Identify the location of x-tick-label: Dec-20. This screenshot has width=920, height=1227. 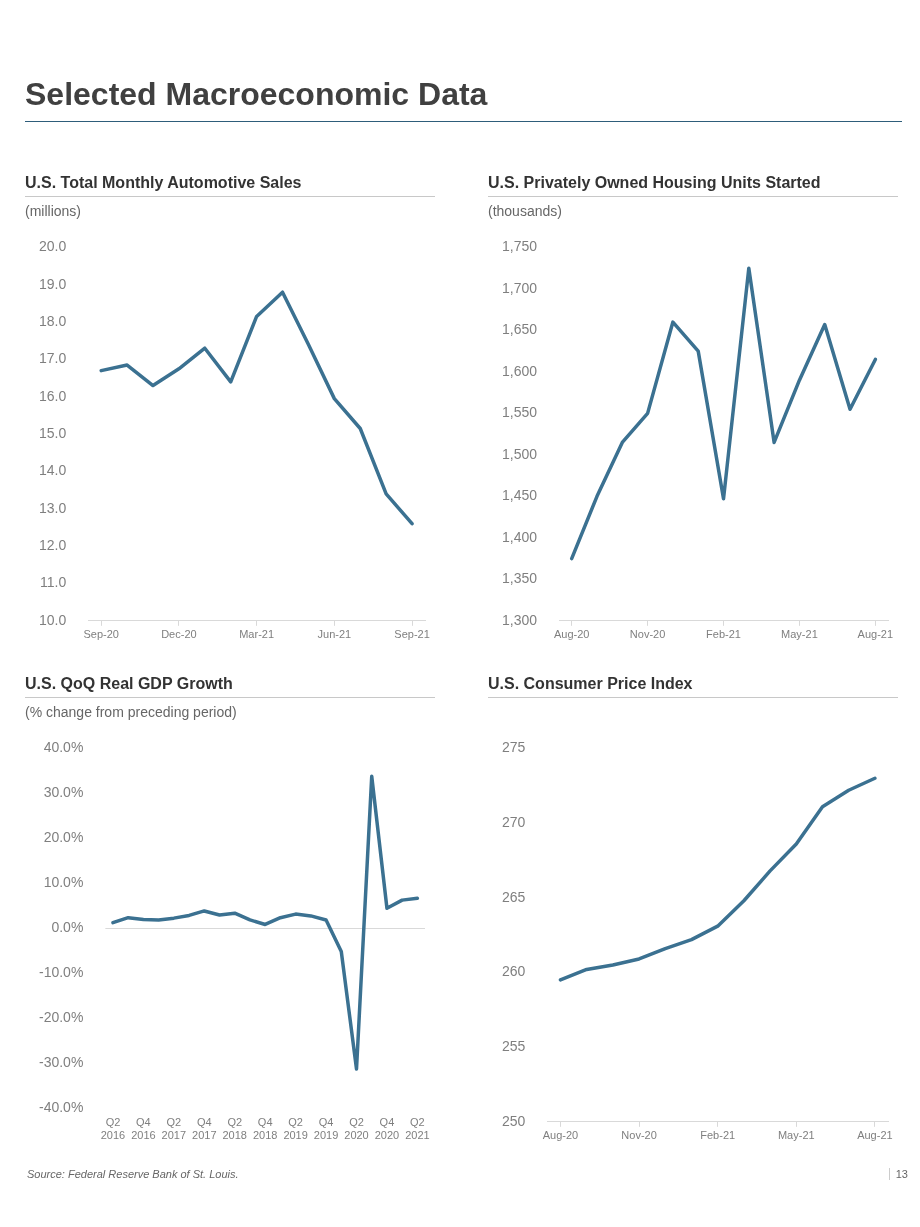
(179, 634).